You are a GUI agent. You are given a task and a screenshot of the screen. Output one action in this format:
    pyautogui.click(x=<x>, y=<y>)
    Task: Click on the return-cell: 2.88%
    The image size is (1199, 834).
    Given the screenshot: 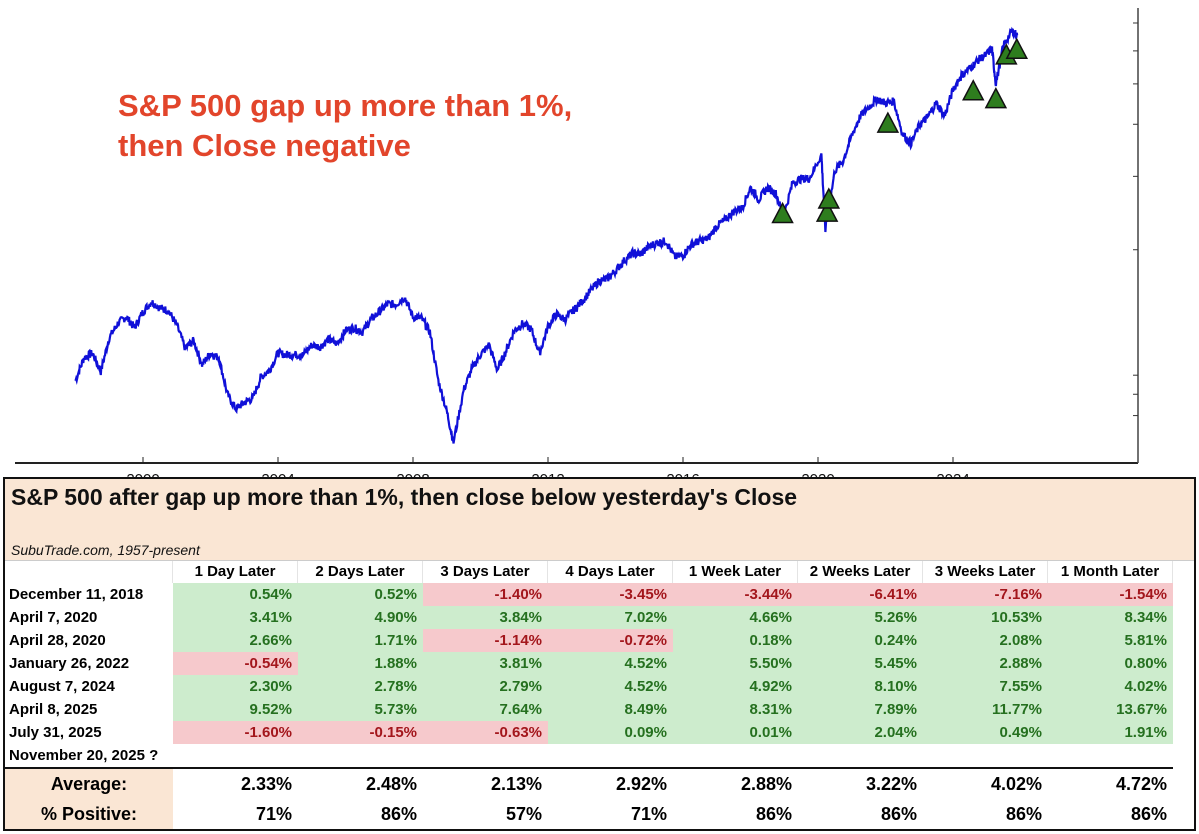 What is the action you would take?
    pyautogui.click(x=985, y=663)
    